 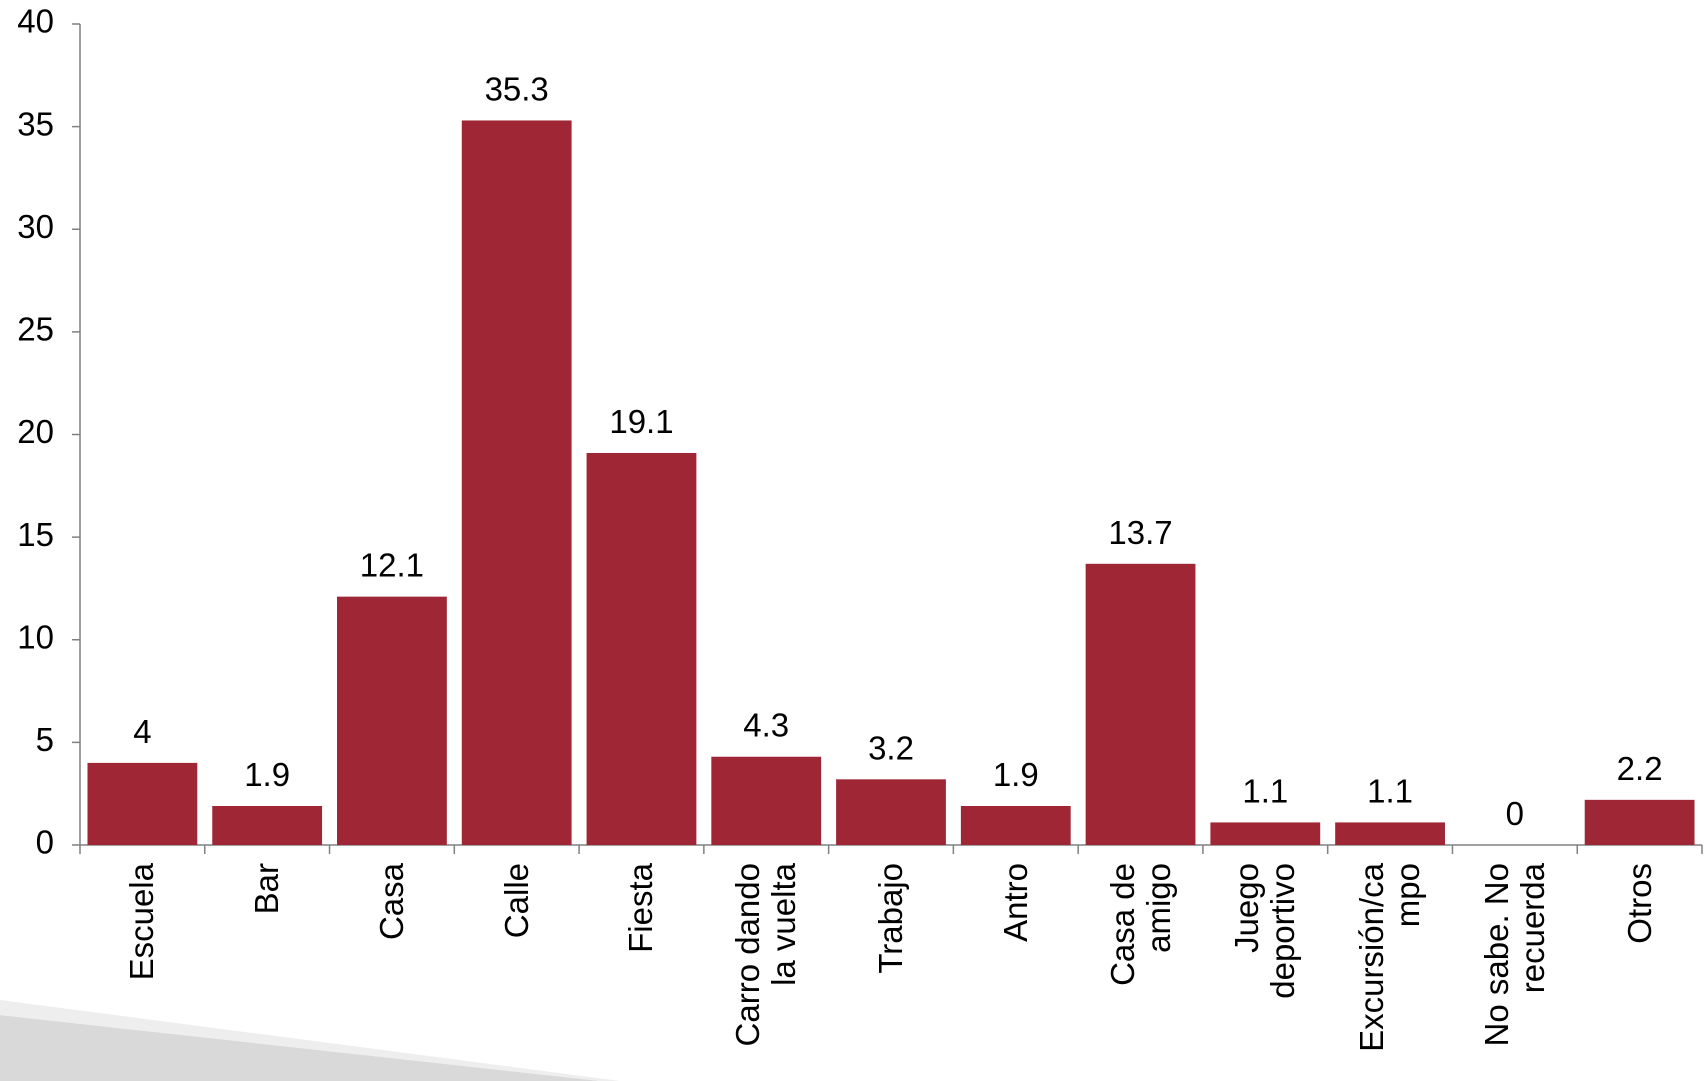 I want to click on y-tick-label: 35, so click(x=35, y=123).